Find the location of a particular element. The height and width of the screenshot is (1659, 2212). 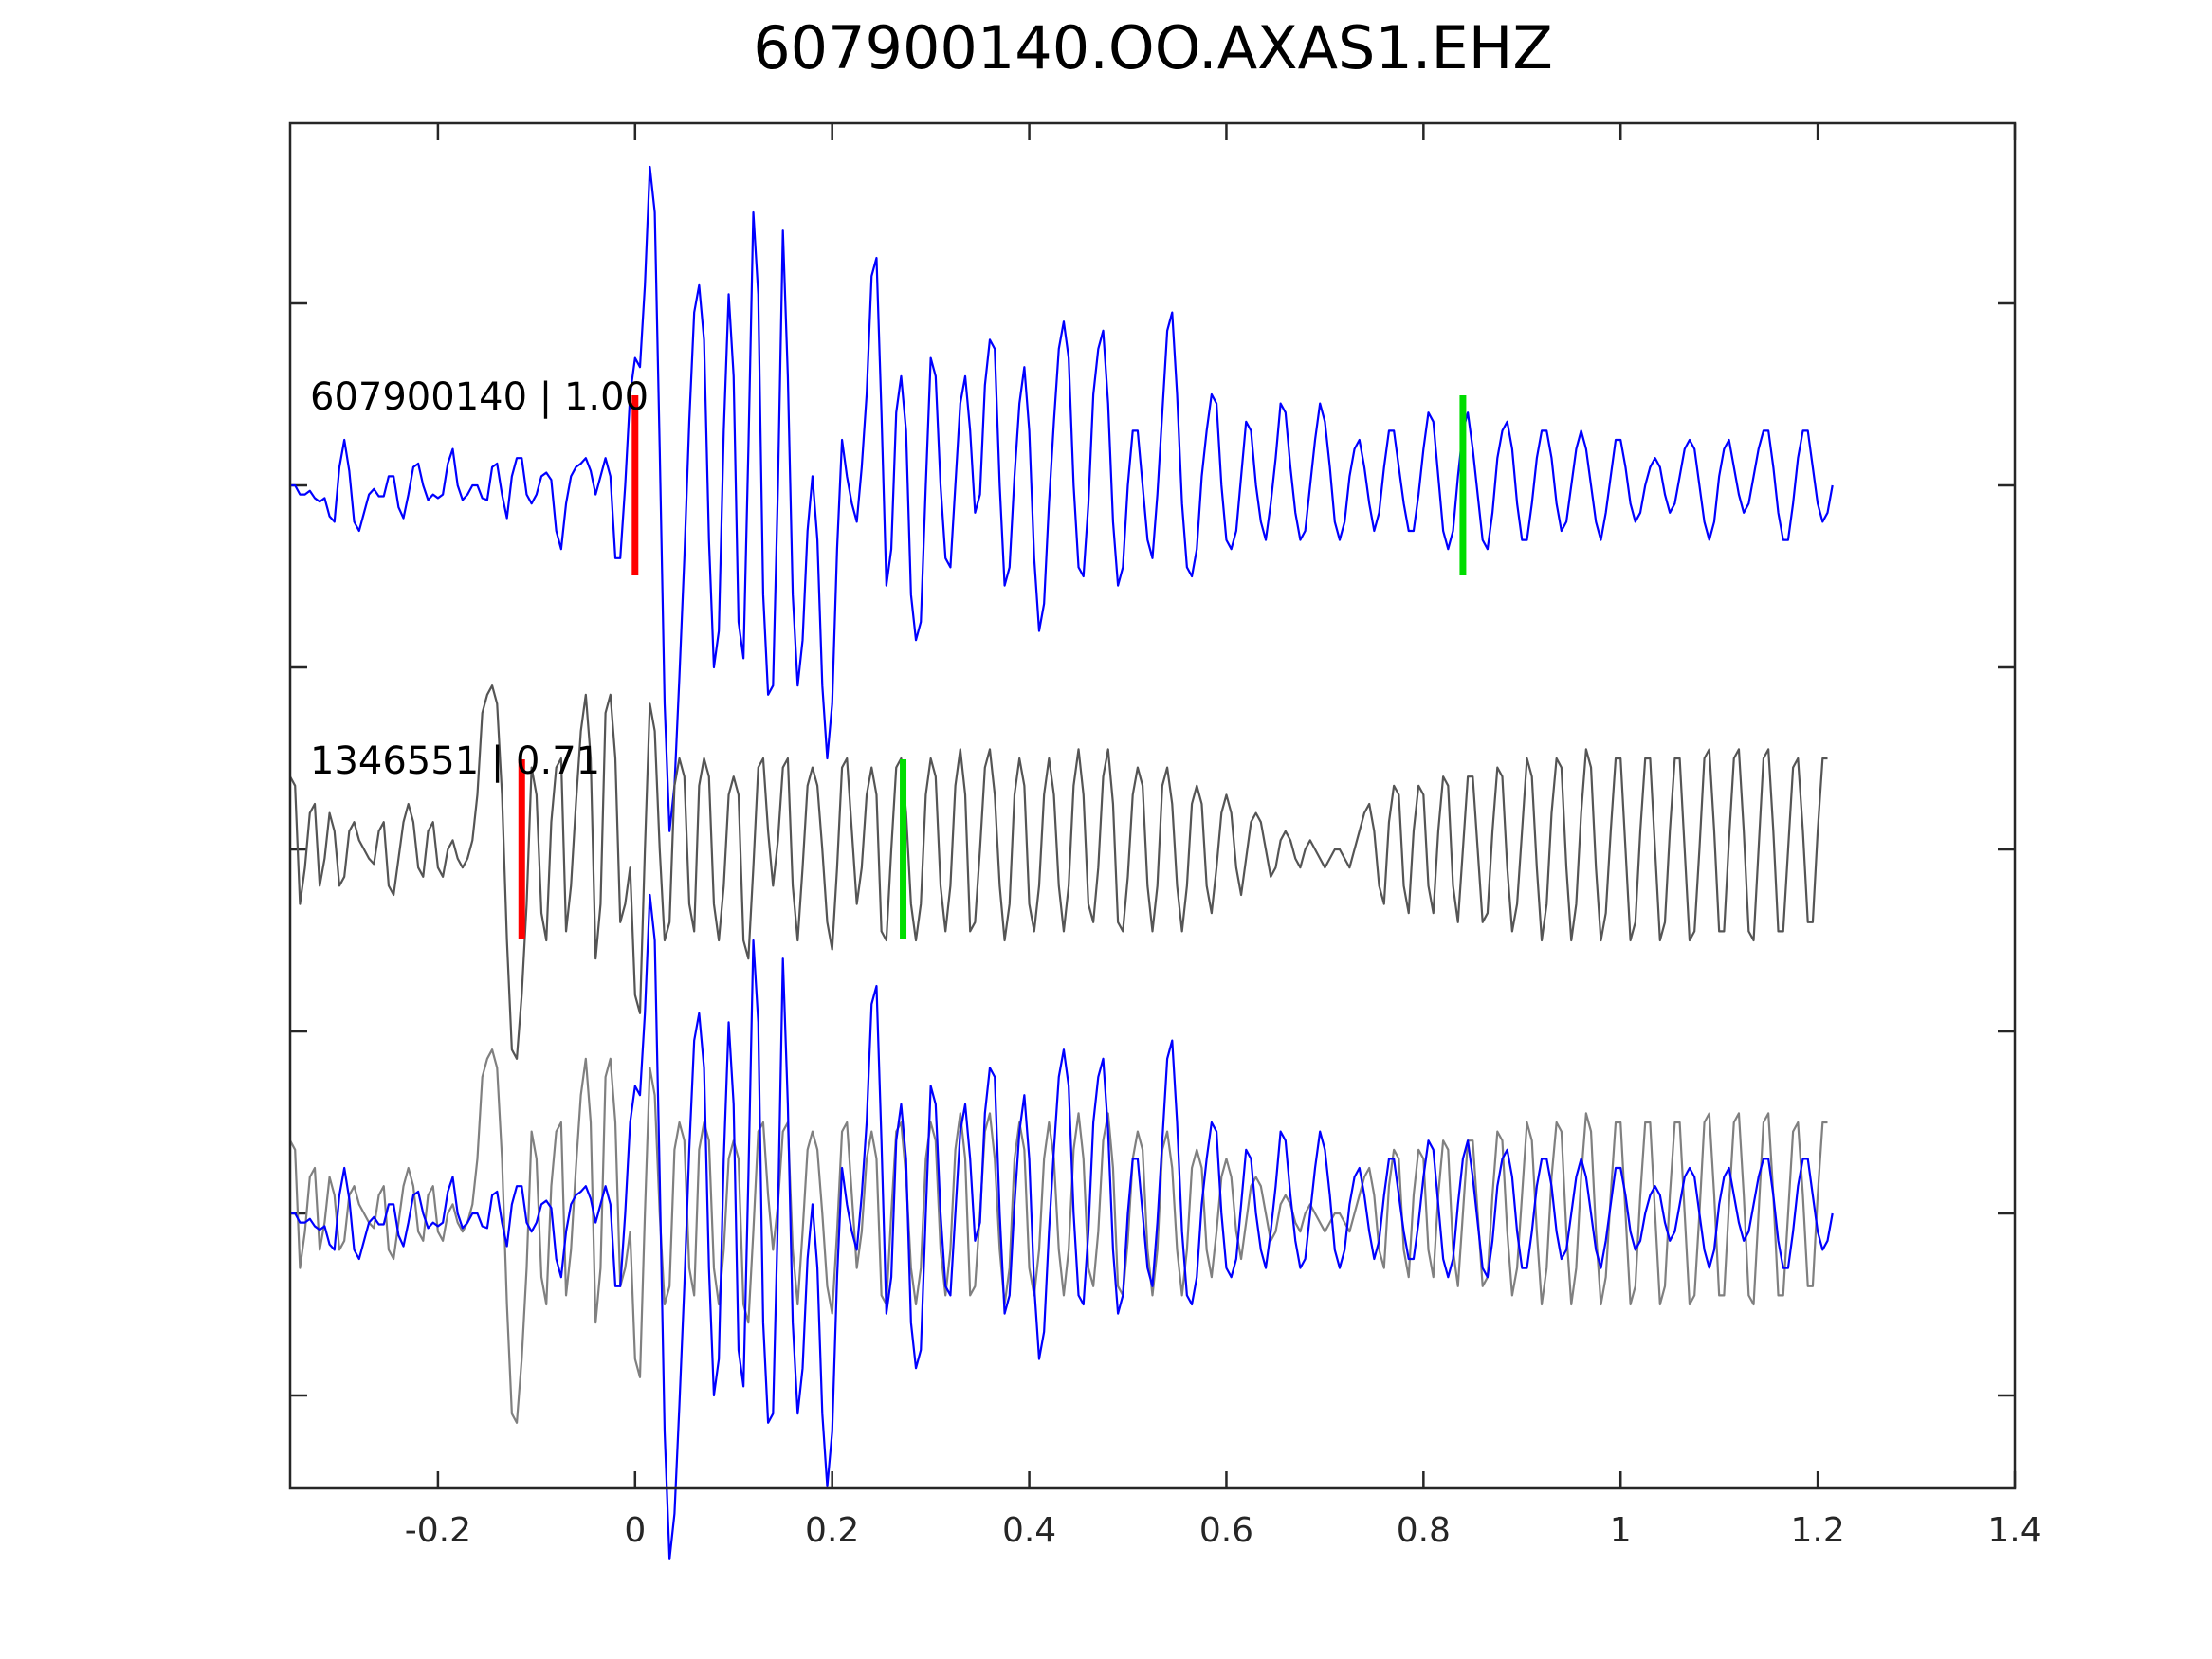

x-tick-label: 0.8 is located at coordinates (1424, 1530).